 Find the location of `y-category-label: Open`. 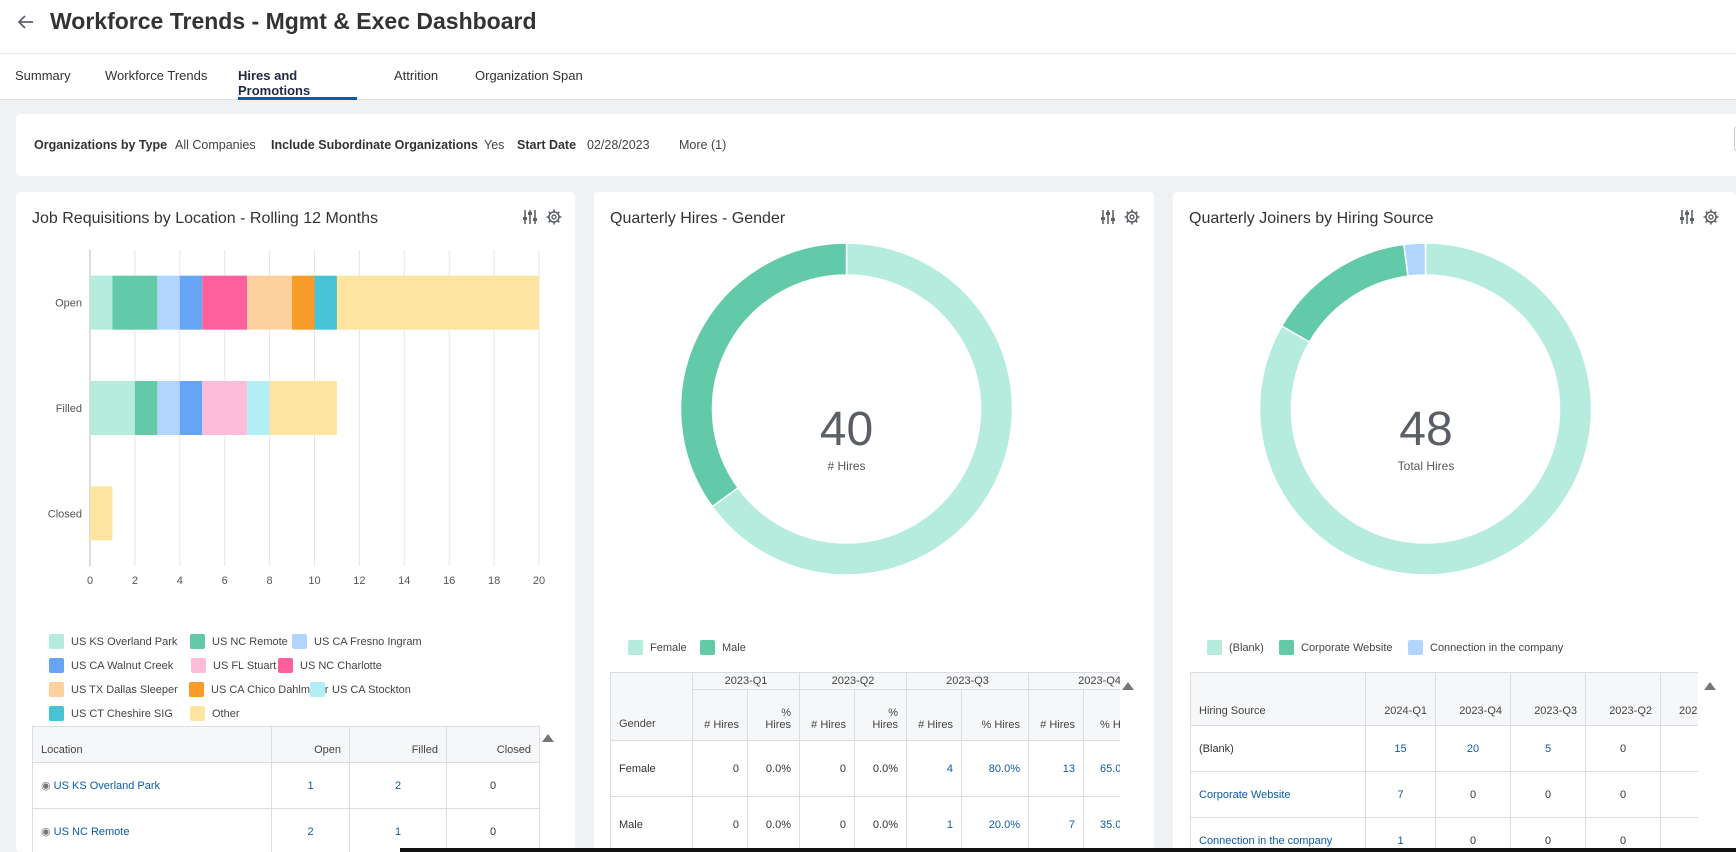

y-category-label: Open is located at coordinates (68, 304).